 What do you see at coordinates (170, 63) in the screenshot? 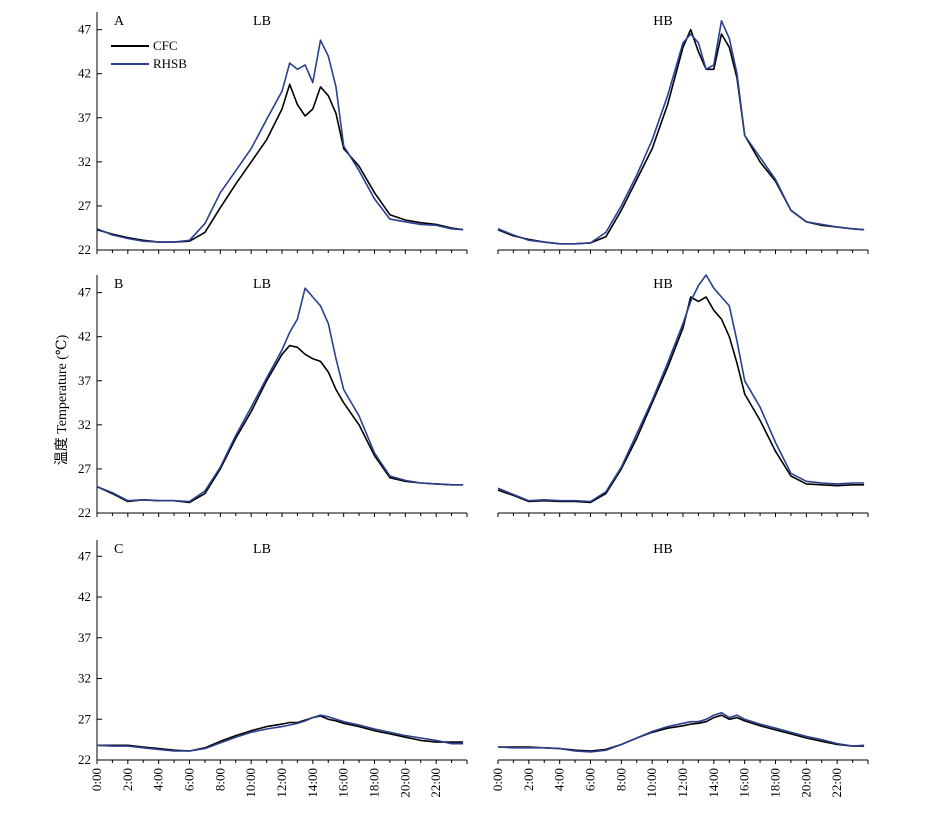
I see `legend-label-rhsb: RHSB` at bounding box center [170, 63].